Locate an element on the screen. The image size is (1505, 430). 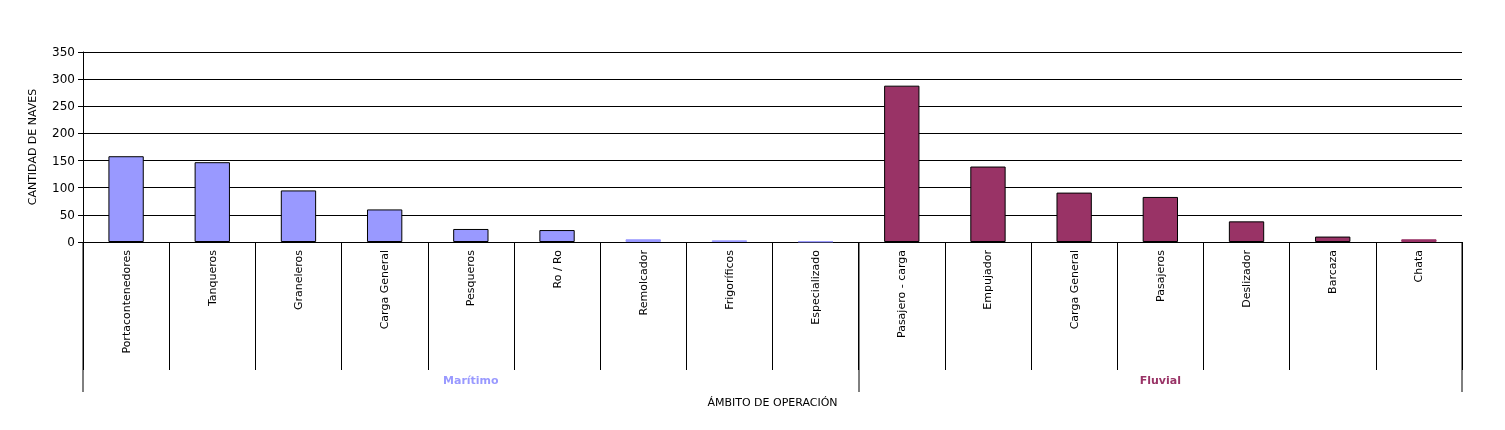
x-tick-label: Pesqueros is located at coordinates (471, 278).